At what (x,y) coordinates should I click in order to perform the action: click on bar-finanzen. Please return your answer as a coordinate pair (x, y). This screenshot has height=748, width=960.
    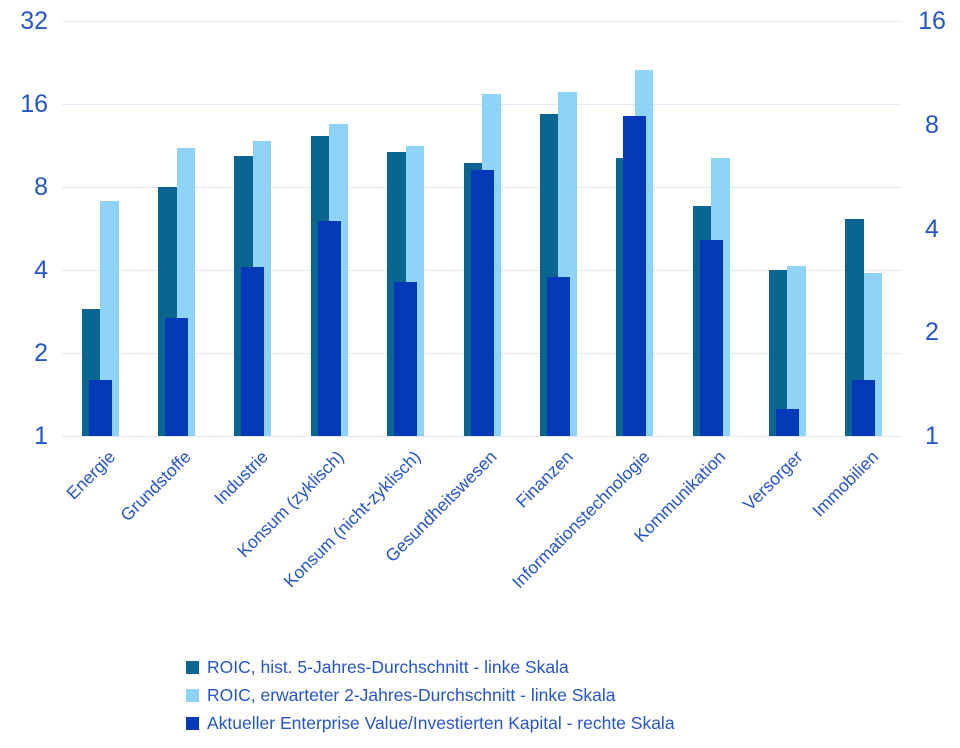
    Looking at the image, I should click on (558, 356).